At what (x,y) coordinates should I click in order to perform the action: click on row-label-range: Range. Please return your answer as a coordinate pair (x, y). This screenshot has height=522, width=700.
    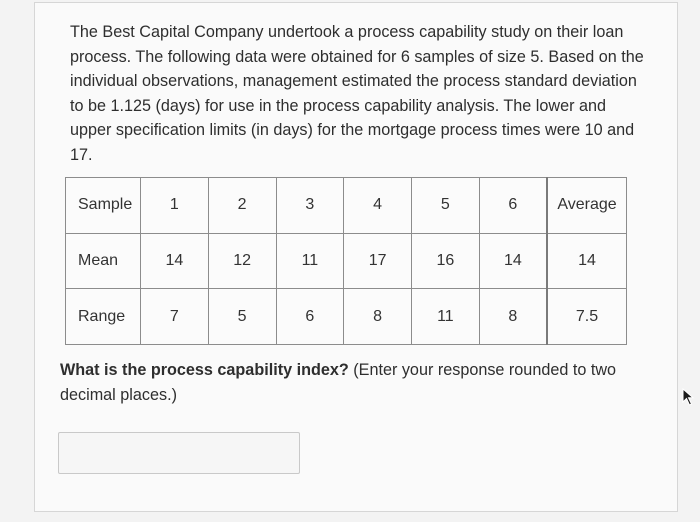
    Looking at the image, I should click on (103, 316).